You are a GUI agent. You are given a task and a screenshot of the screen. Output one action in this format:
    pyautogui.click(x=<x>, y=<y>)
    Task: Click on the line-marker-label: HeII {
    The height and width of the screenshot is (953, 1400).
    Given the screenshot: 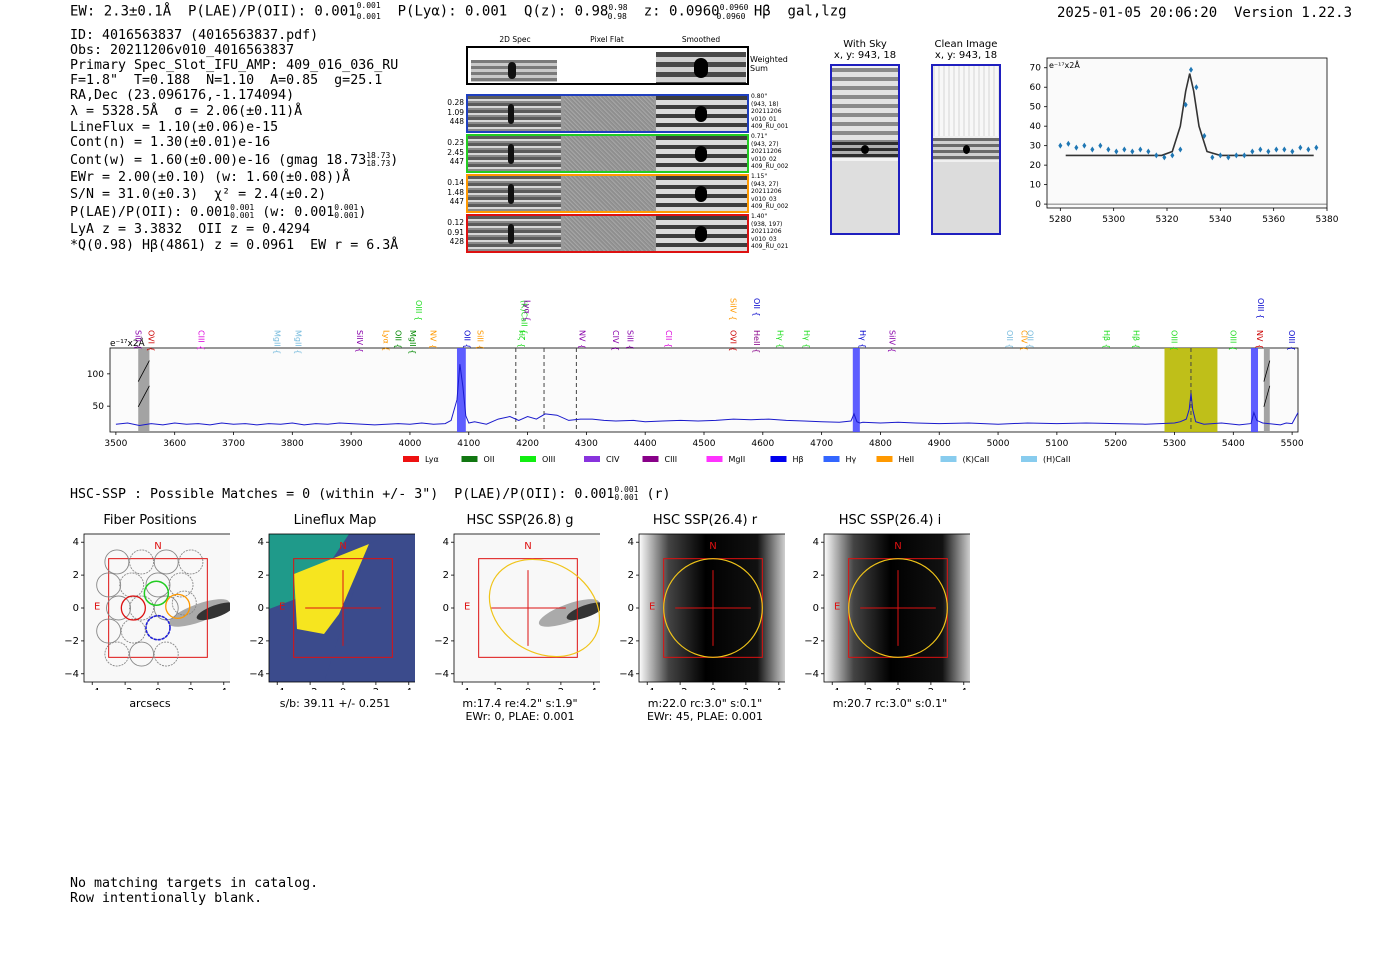 What is the action you would take?
    pyautogui.click(x=756, y=341)
    